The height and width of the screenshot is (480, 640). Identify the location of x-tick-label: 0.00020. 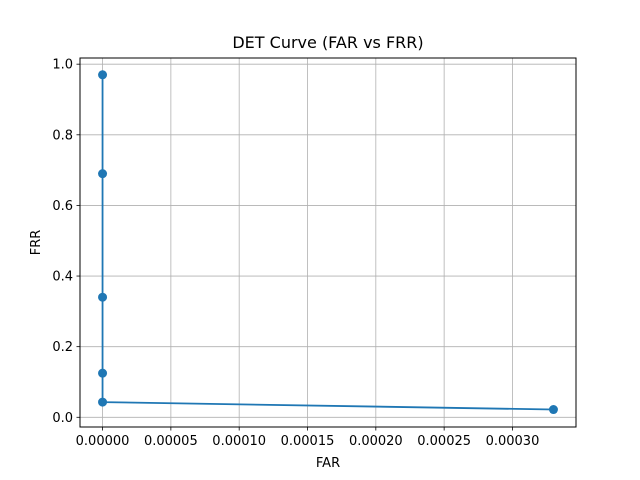
(376, 441).